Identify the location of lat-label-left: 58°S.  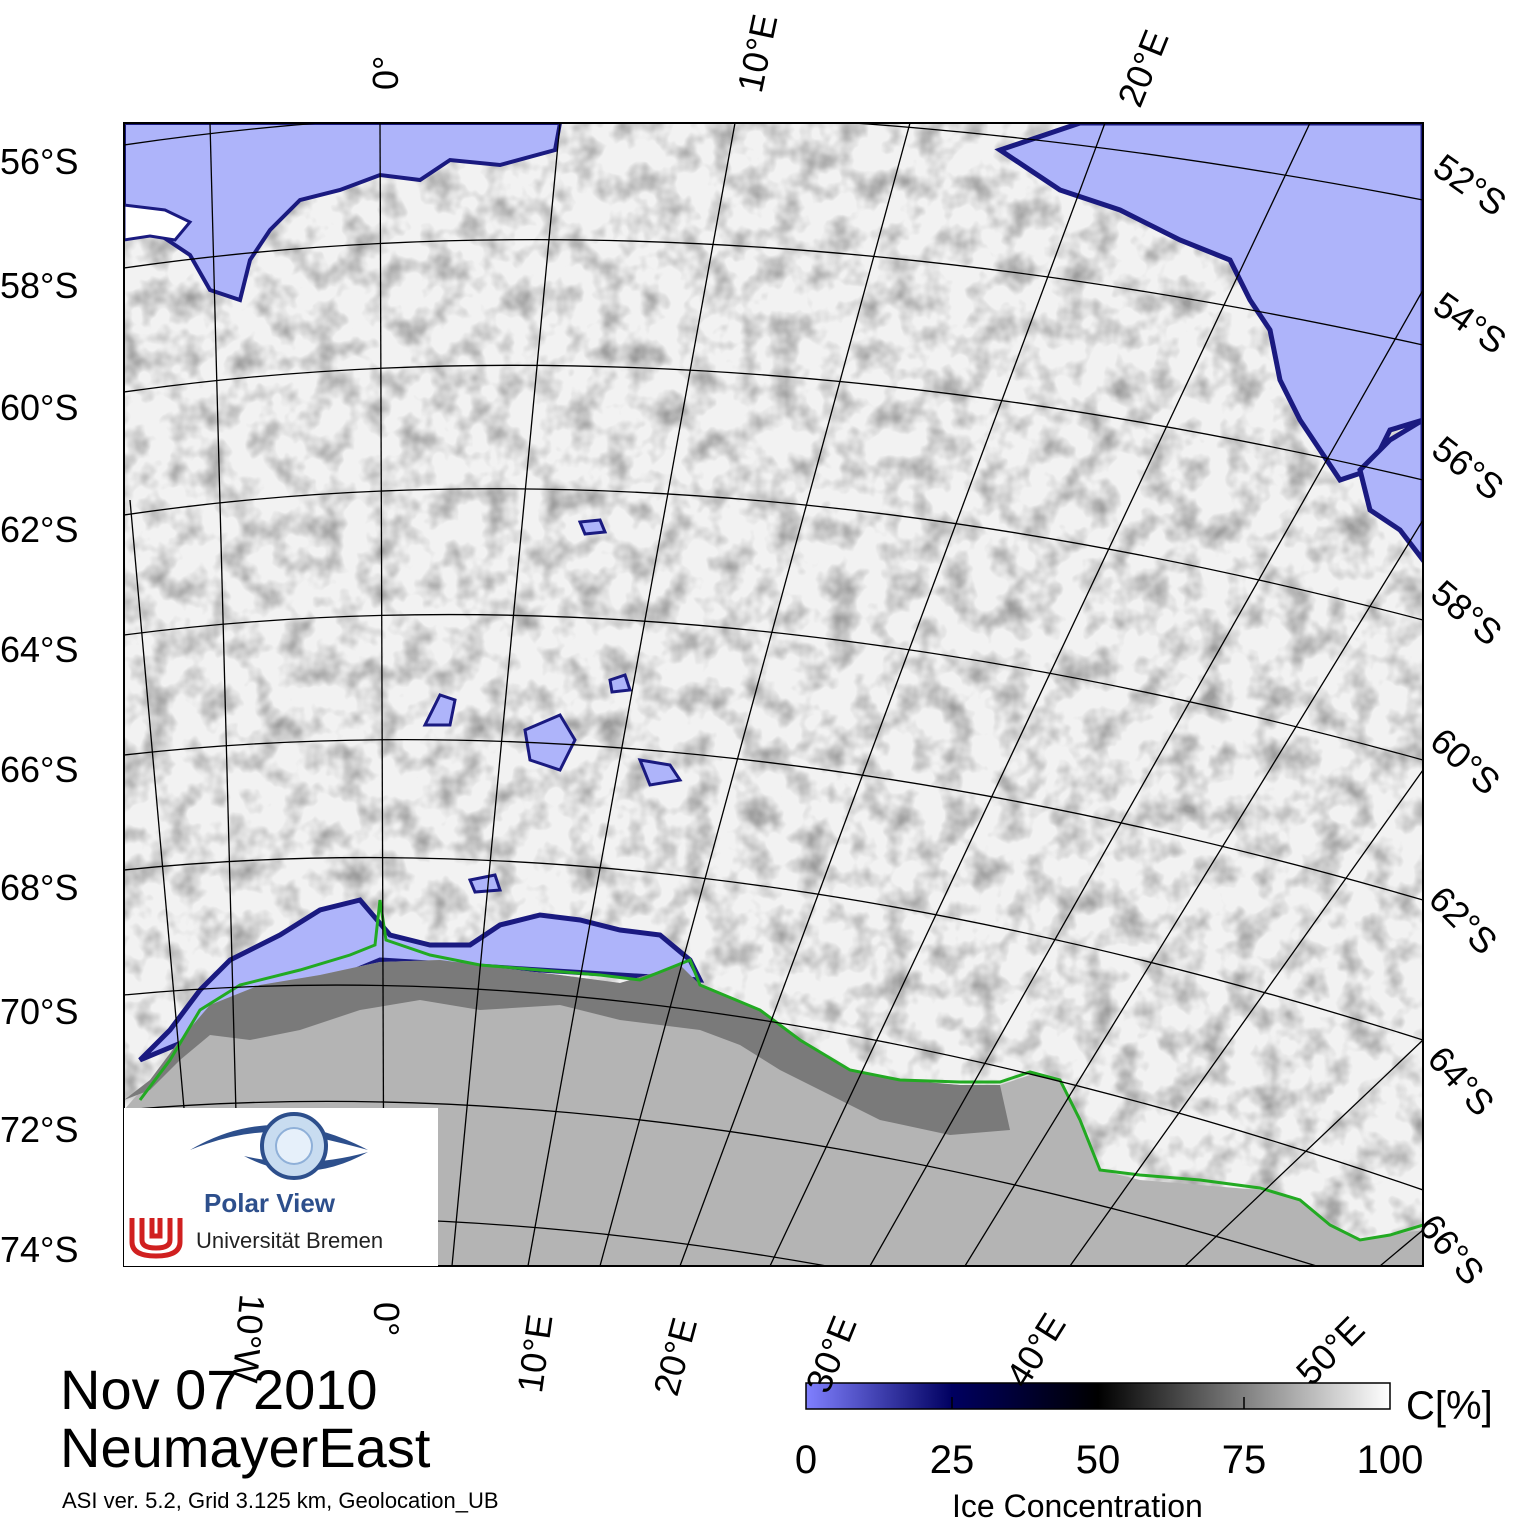
(39, 285).